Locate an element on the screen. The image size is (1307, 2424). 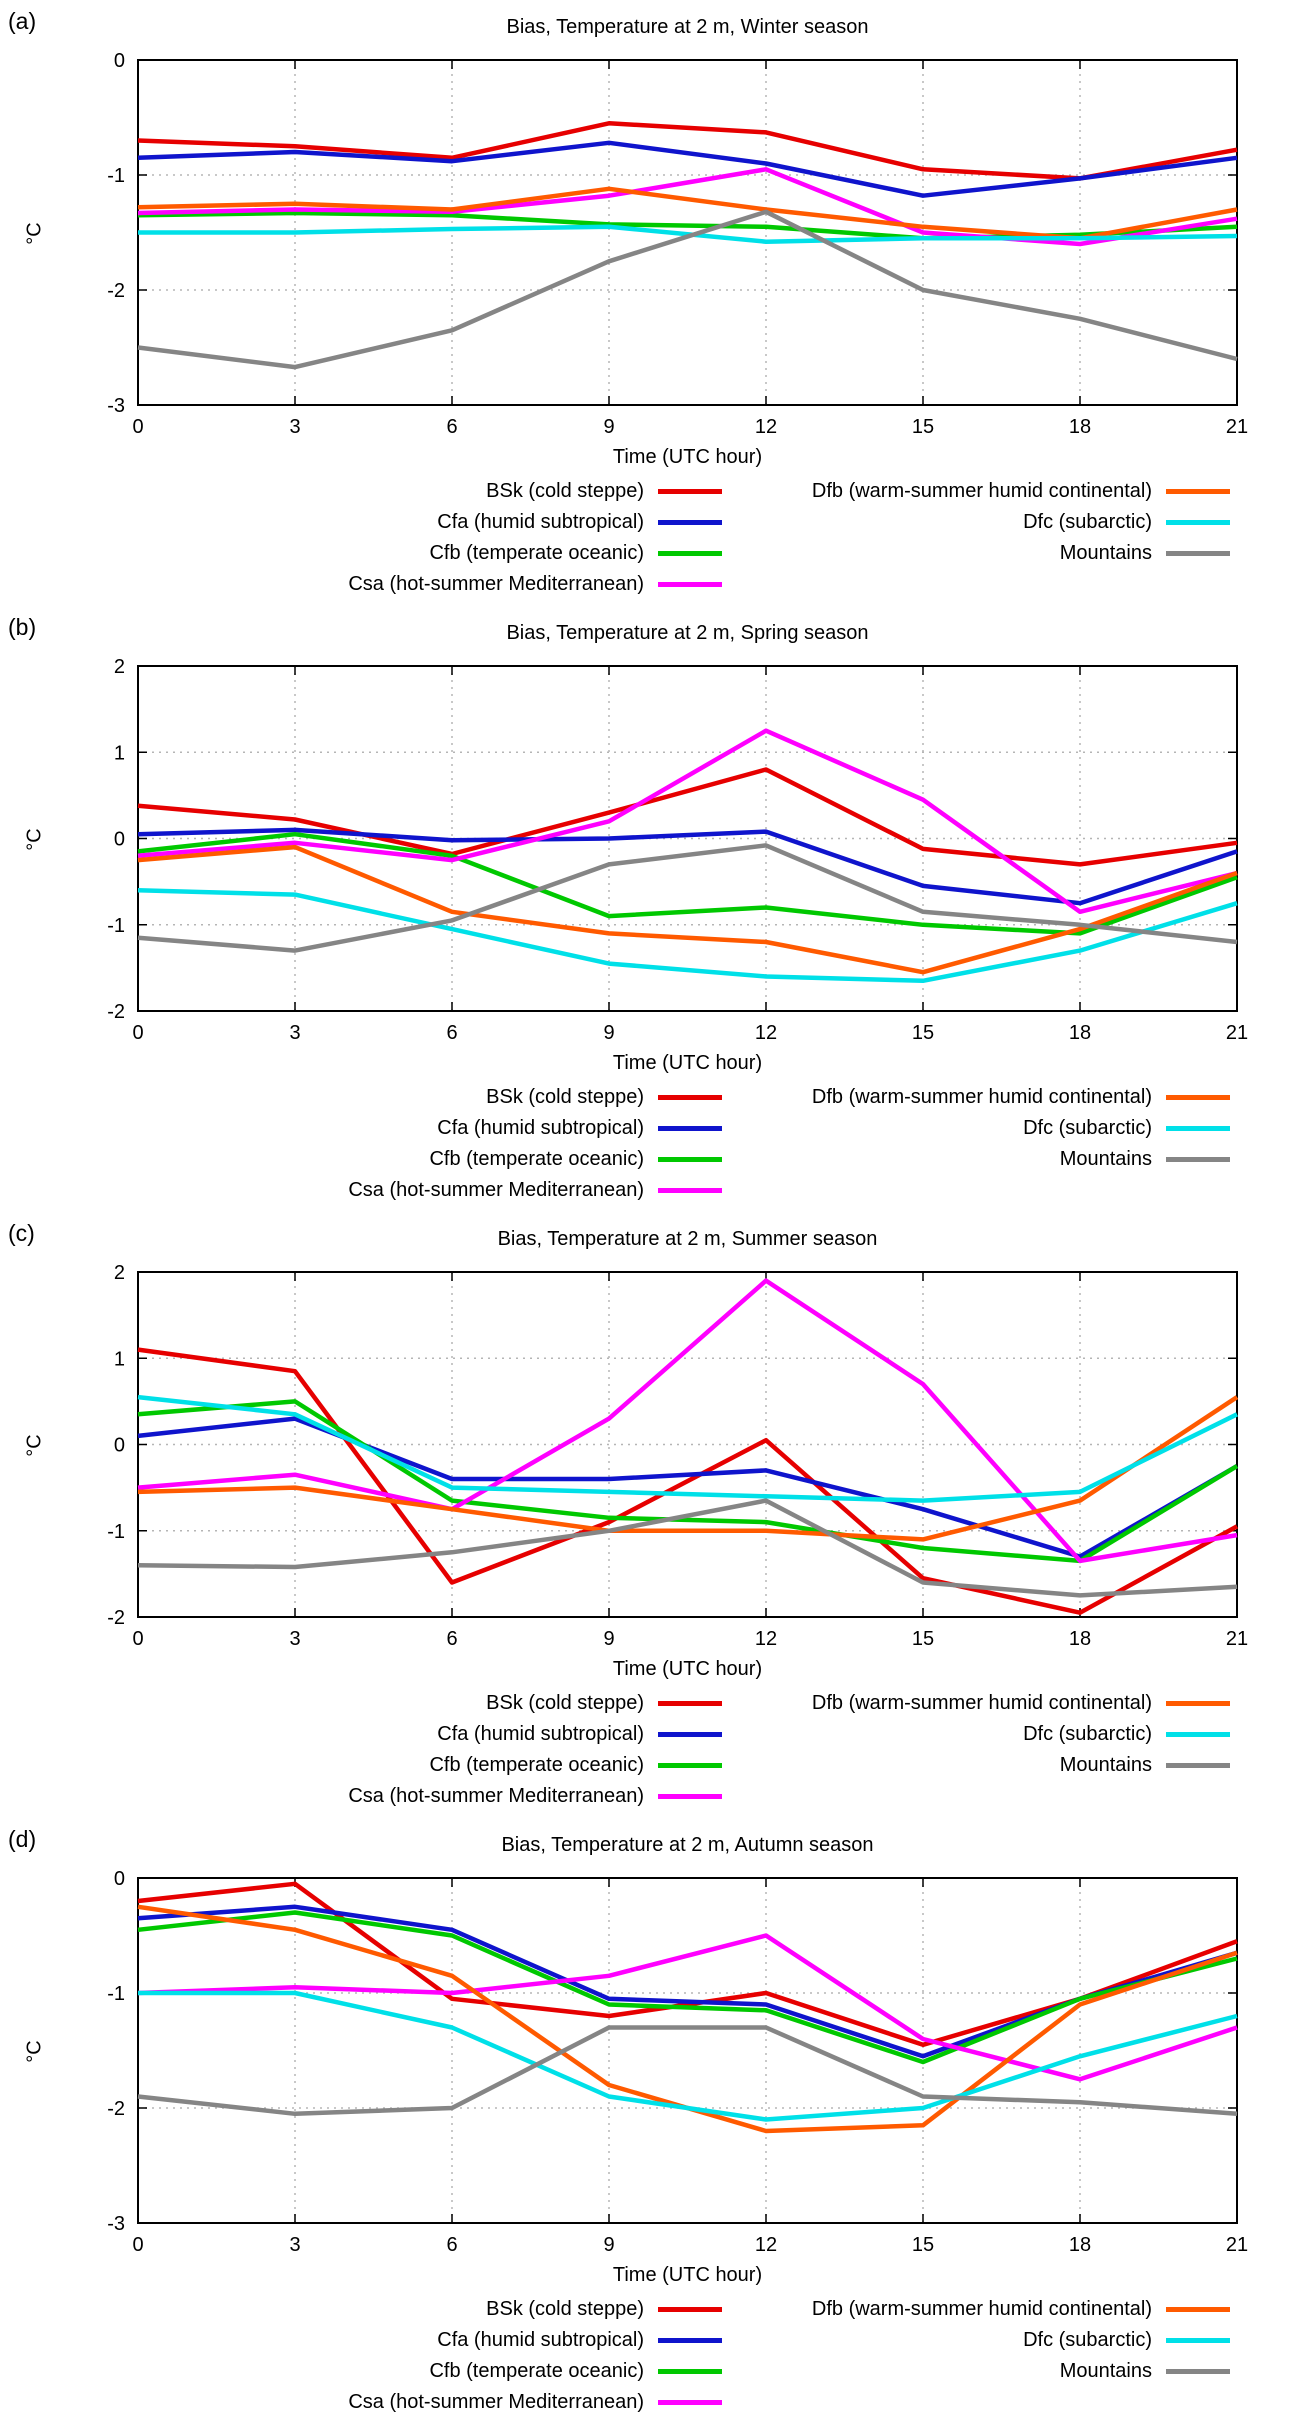
svg-text: 15 is located at coordinates (923, 1033).